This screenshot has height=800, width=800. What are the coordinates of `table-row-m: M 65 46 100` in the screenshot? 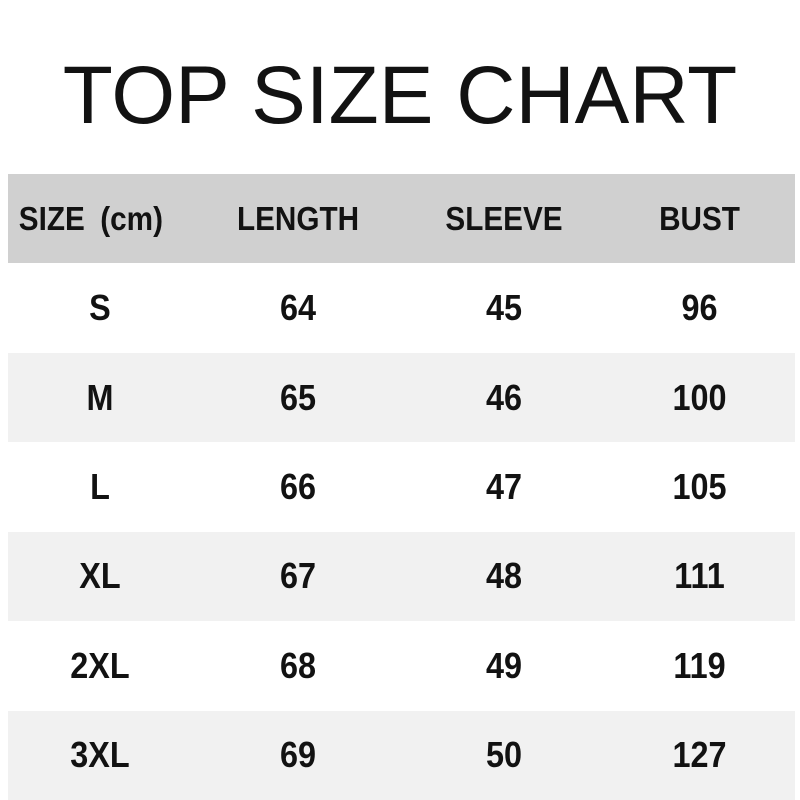 It's located at (401, 397).